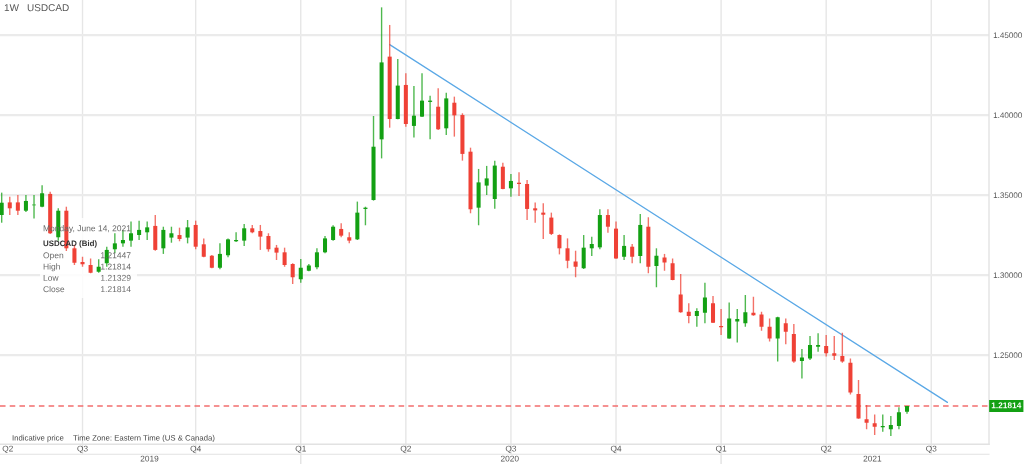 Image resolution: width=1024 pixels, height=464 pixels. I want to click on y-tick-label: 1.35000, so click(1007, 195).